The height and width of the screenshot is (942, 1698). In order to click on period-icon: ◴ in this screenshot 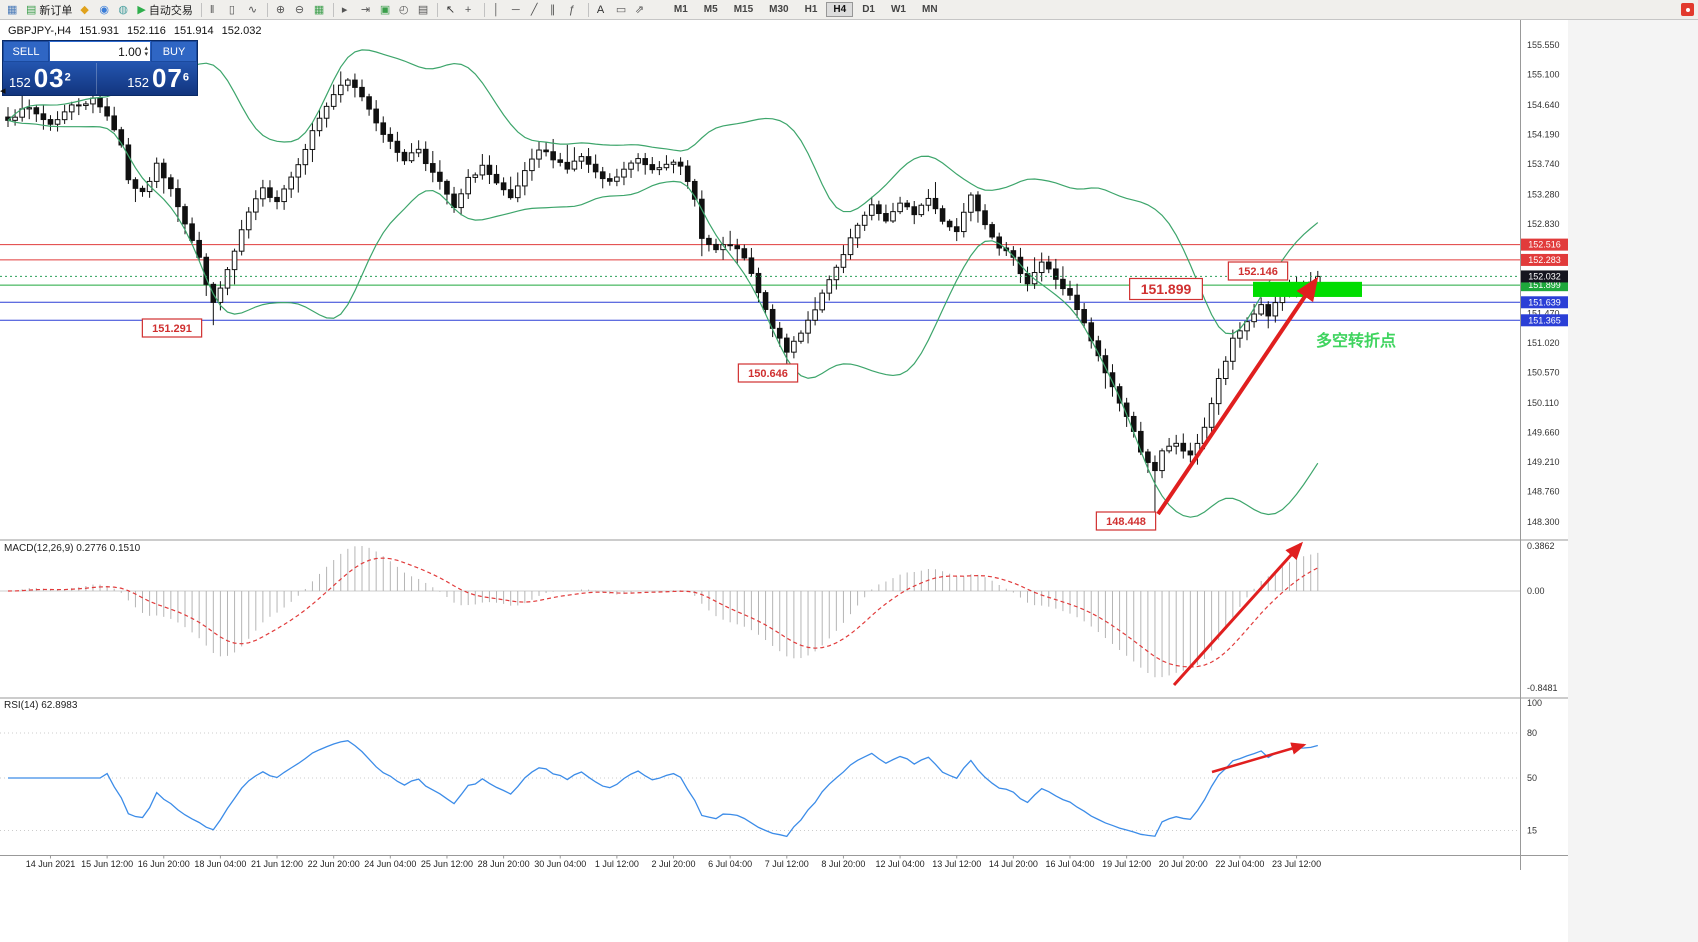, I will do `click(404, 9)`.